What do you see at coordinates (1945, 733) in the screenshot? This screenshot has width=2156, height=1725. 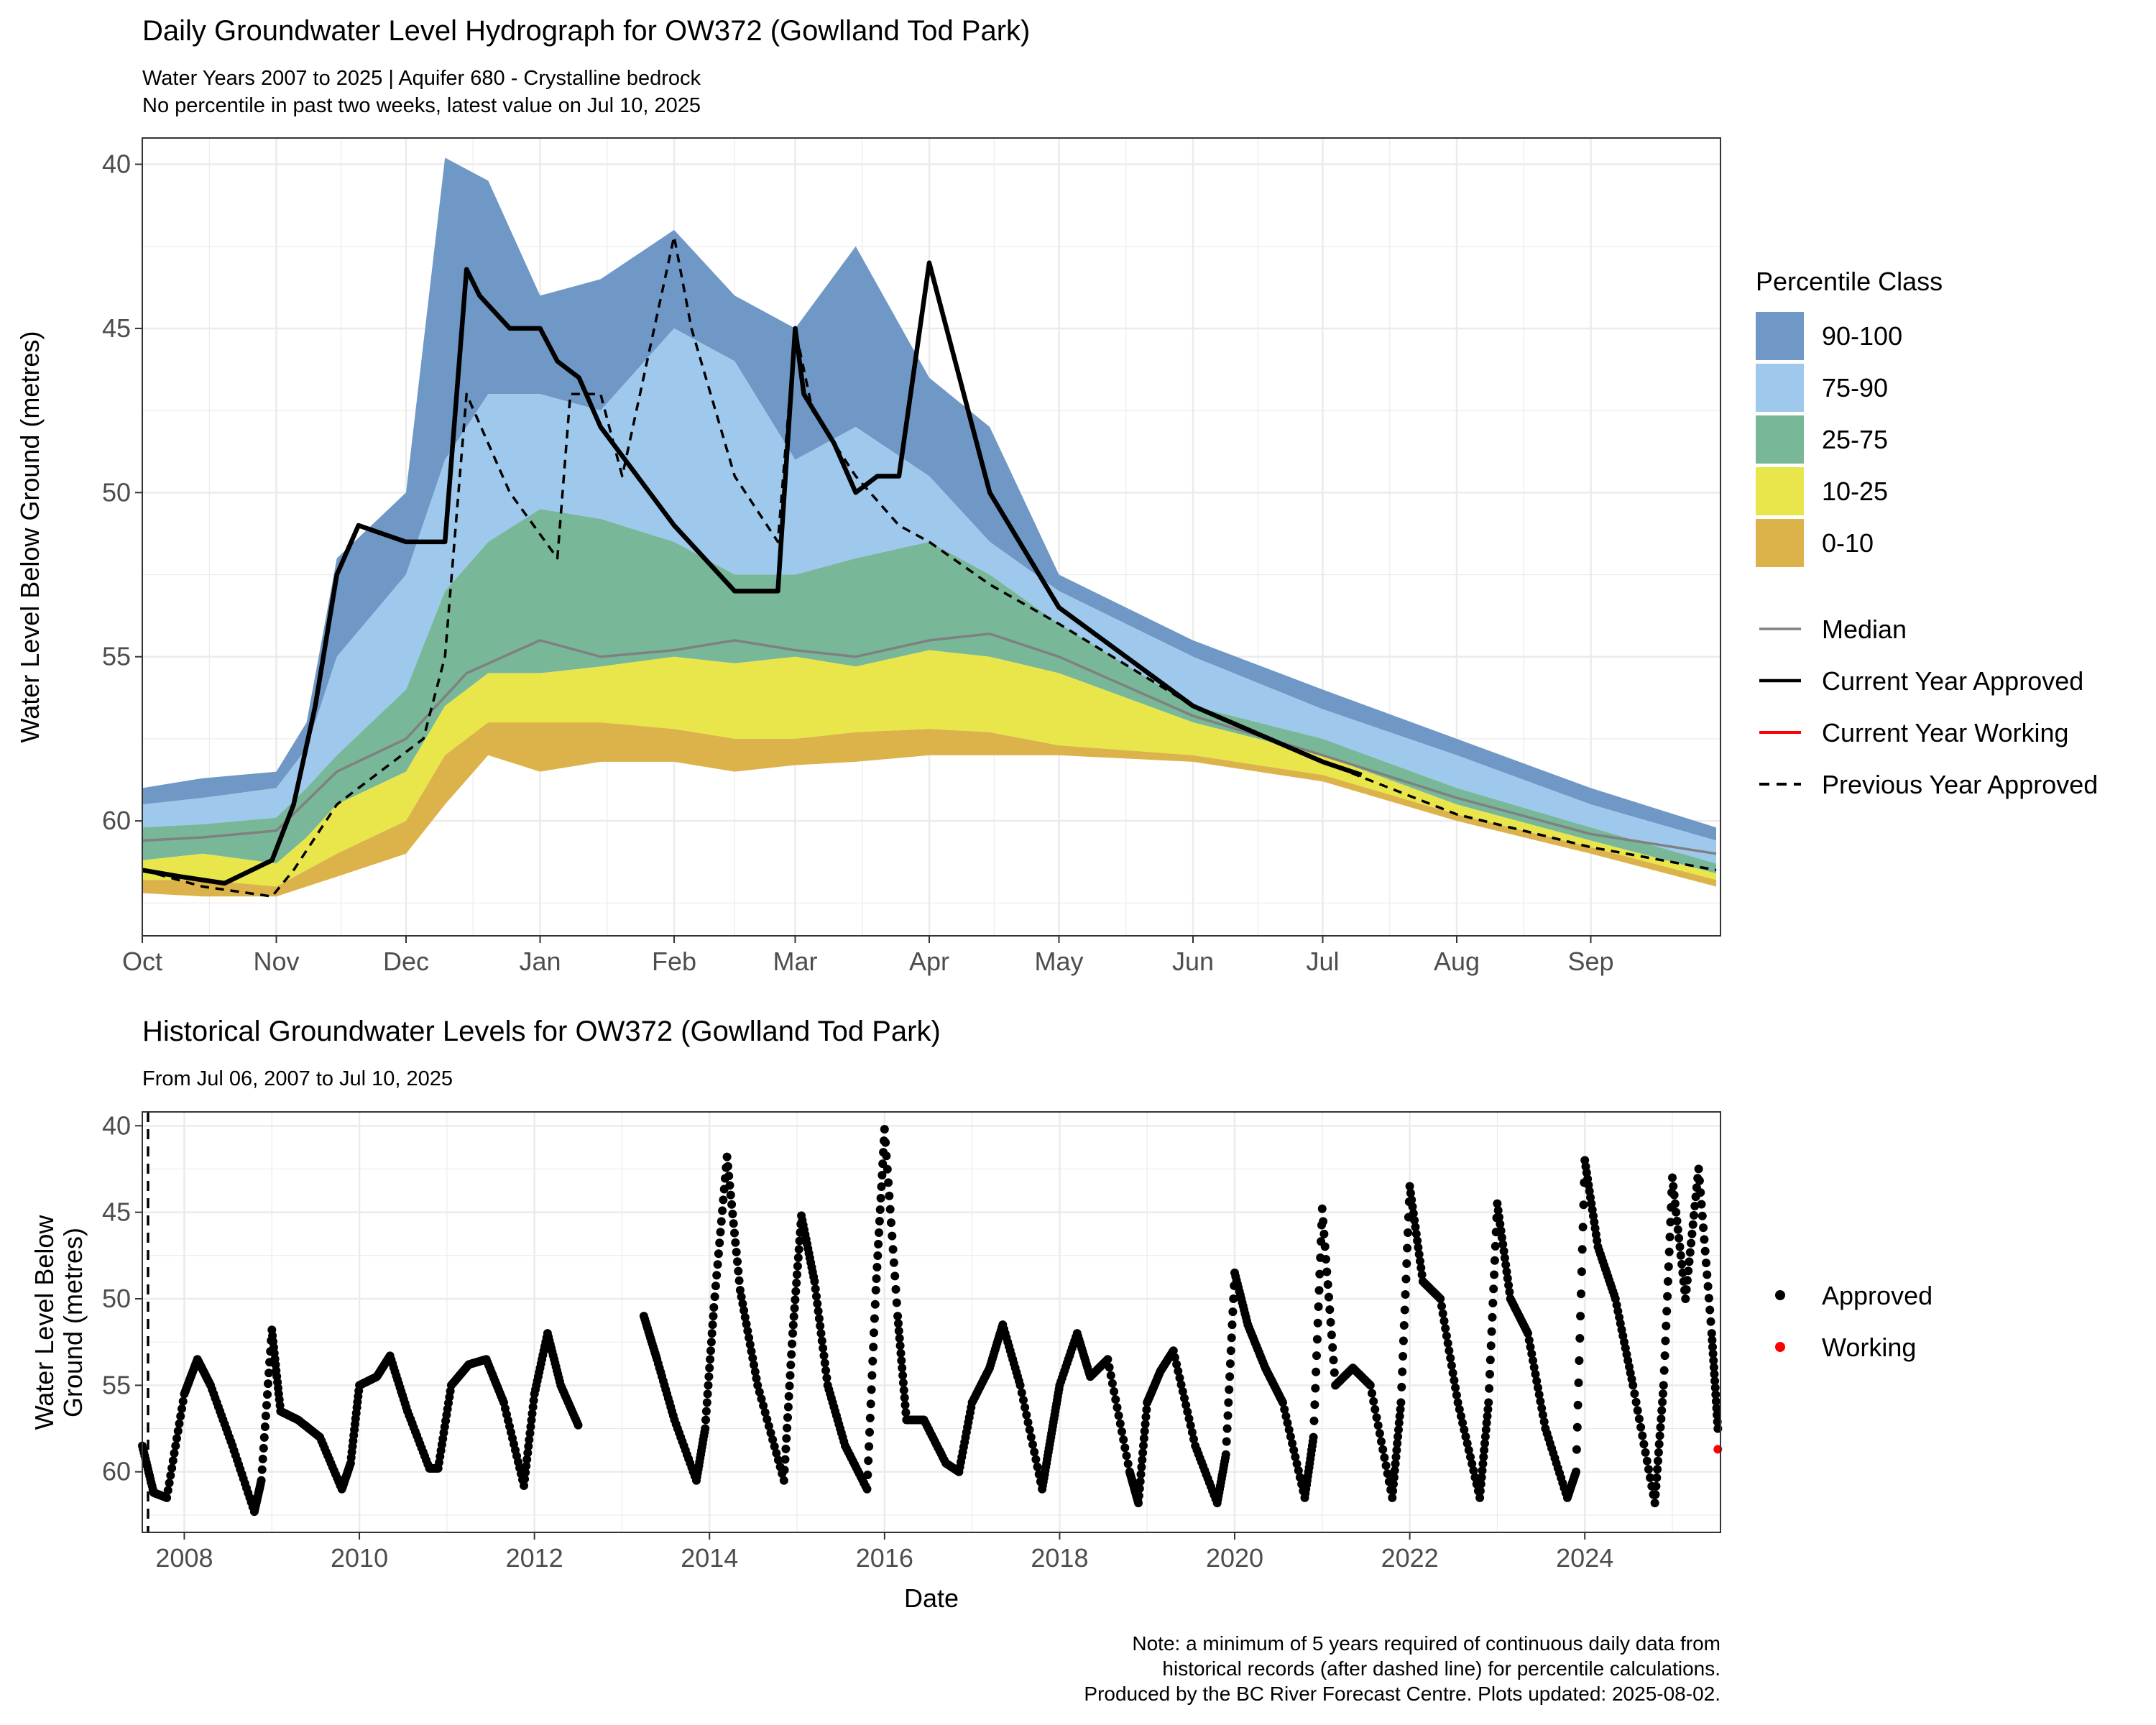 I see `legend-label-current-year-working: Current Year Working` at bounding box center [1945, 733].